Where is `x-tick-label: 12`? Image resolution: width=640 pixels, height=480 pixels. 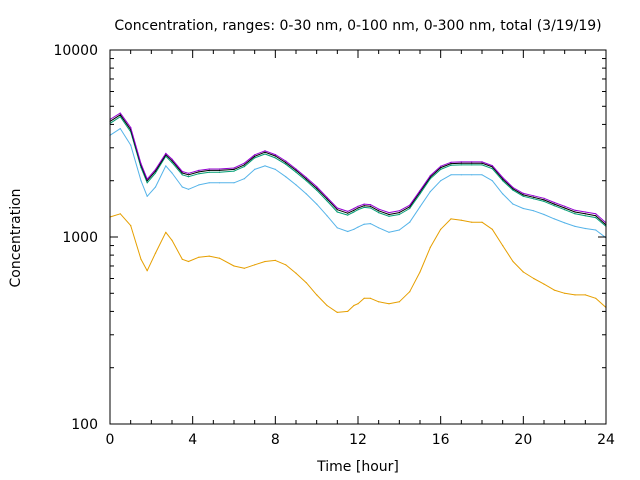
x-tick-label: 12 is located at coordinates (358, 440).